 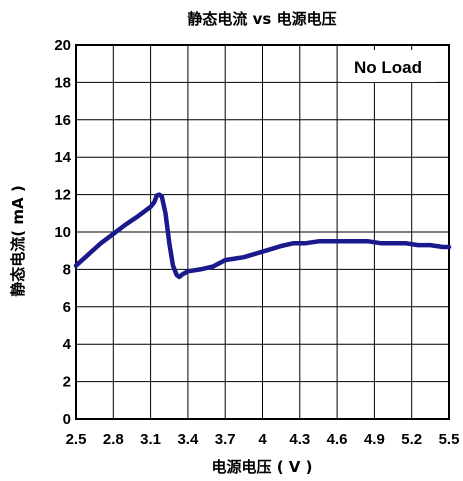 I want to click on y-tick-label: 20, so click(x=62, y=45).